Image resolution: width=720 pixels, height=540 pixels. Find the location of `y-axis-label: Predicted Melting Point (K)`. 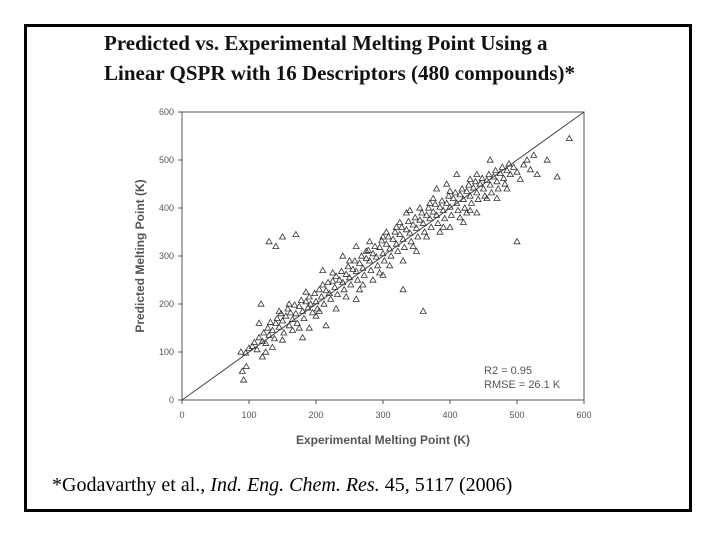

y-axis-label: Predicted Melting Point (K) is located at coordinates (140, 255).